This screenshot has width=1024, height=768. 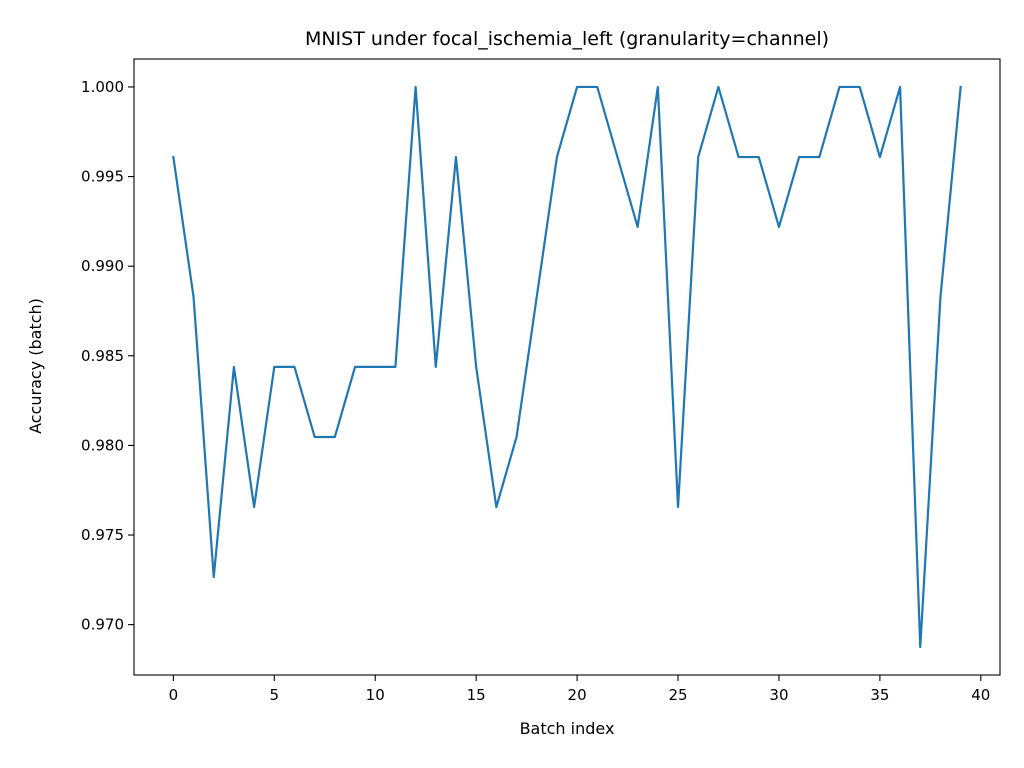 I want to click on y-axis-label: Accuracy (batch), so click(x=35, y=366).